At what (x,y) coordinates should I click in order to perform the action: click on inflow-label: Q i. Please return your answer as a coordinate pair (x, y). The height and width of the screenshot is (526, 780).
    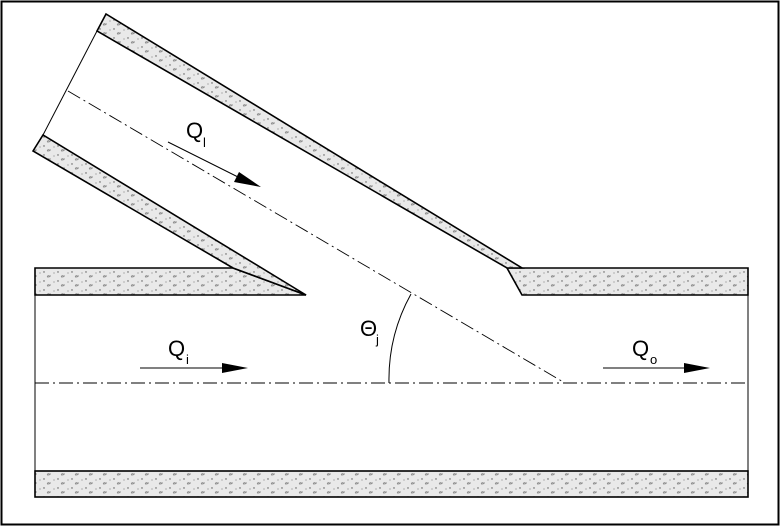
    Looking at the image, I should click on (178, 351).